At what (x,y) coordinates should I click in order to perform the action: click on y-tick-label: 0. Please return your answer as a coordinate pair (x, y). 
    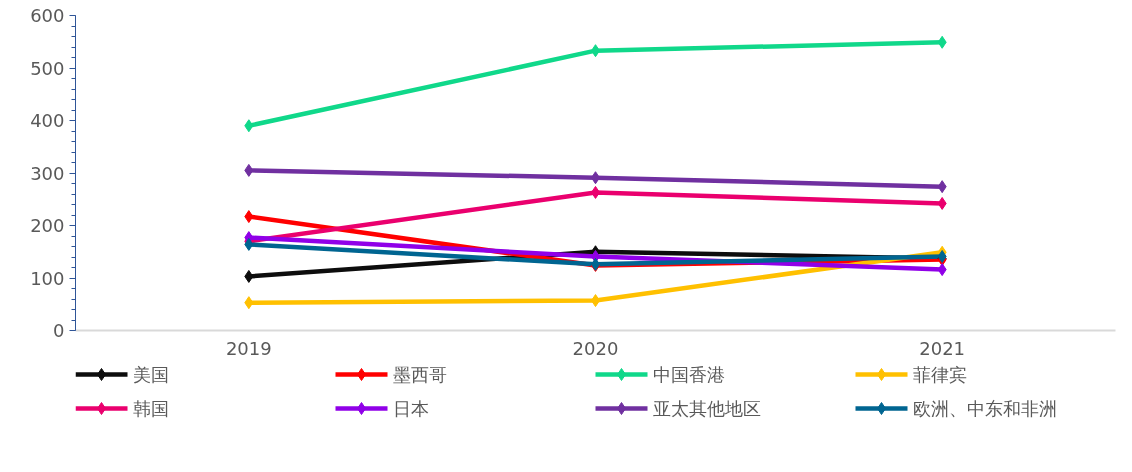
    Looking at the image, I should click on (59, 330).